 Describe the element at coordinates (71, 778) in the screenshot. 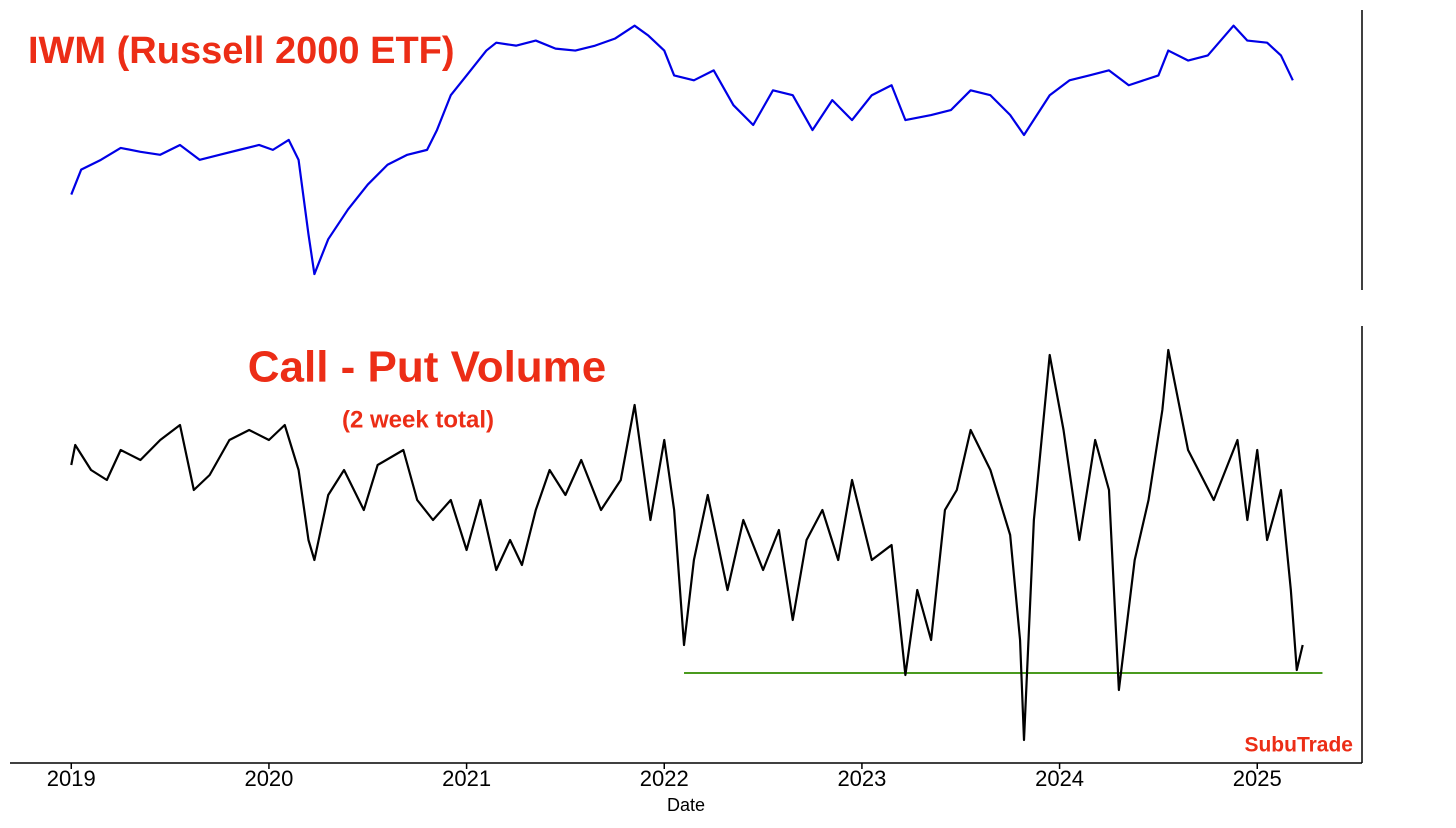

I see `x-tick-label: 2019` at that location.